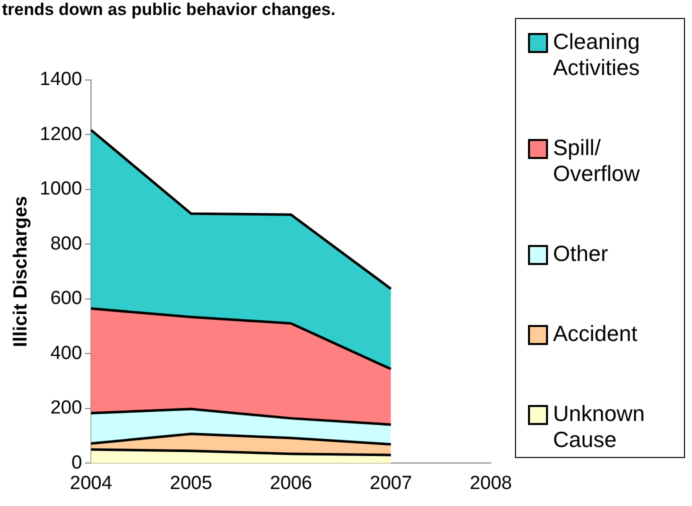 The width and height of the screenshot is (692, 506). I want to click on legend-label: Cleaning Activities, so click(597, 55).